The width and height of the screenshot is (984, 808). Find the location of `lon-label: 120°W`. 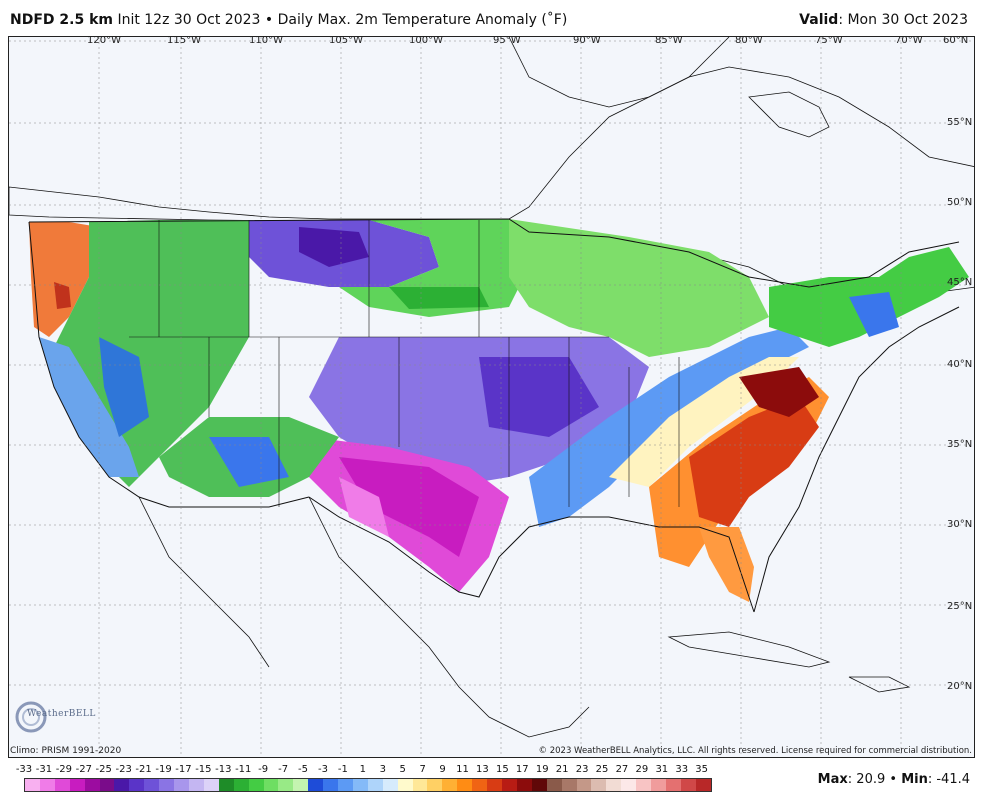

lon-label: 120°W is located at coordinates (104, 41).